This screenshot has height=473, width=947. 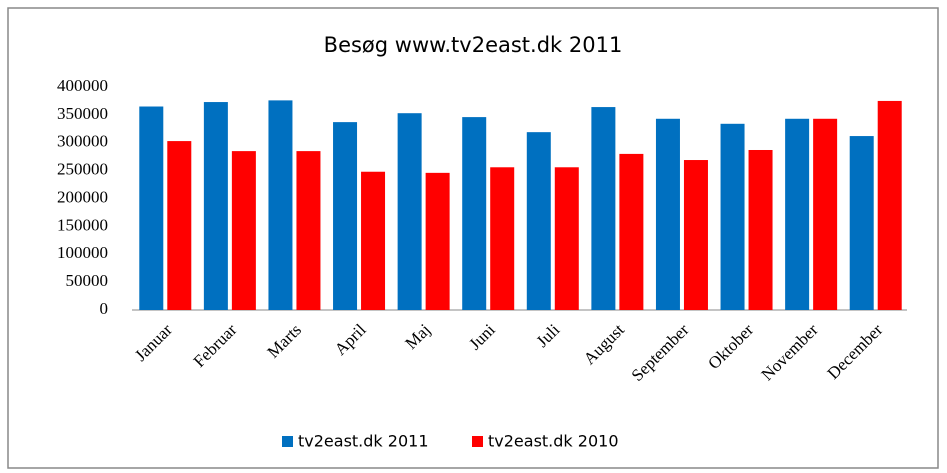 What do you see at coordinates (553, 441) in the screenshot?
I see `legend-label: tv2east.dk 2010` at bounding box center [553, 441].